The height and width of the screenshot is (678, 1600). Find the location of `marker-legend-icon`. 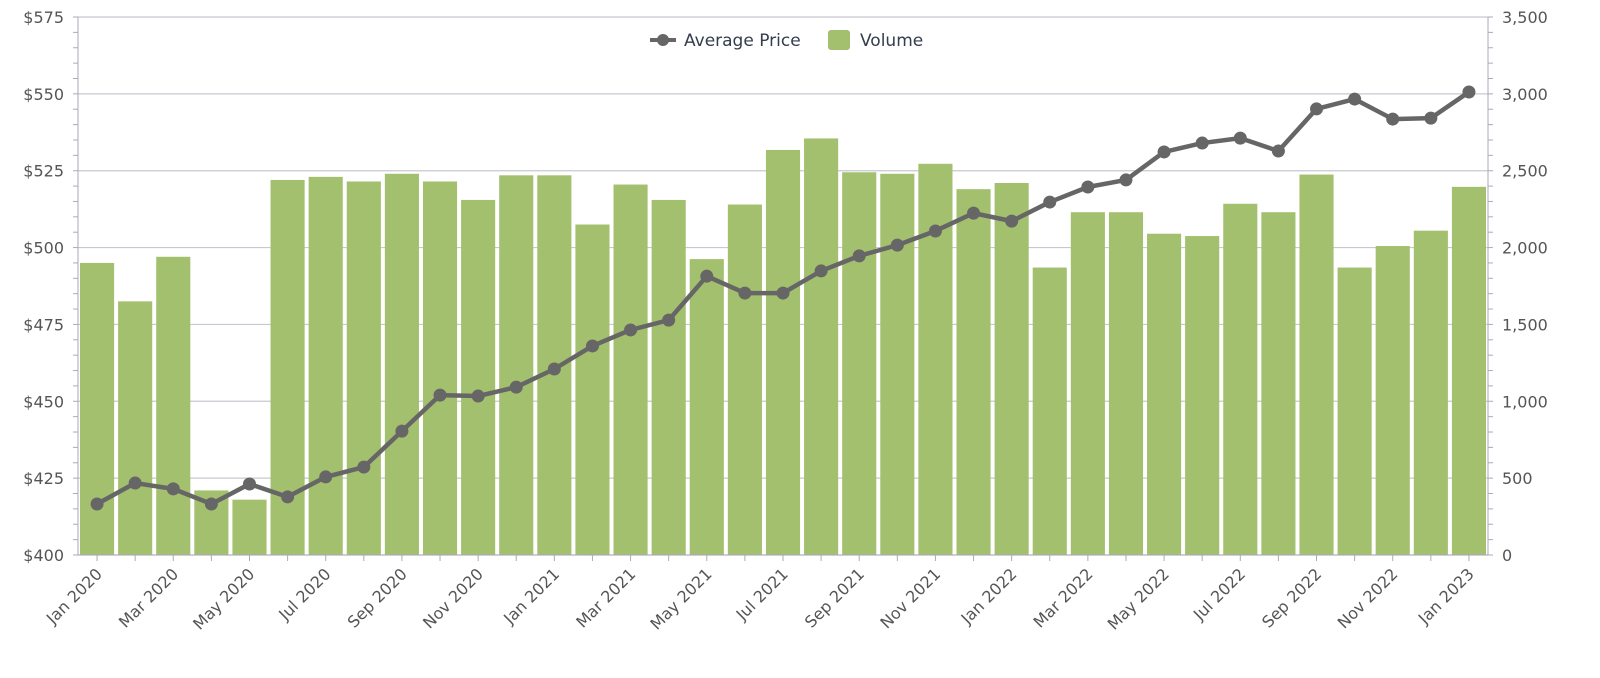

marker-legend-icon is located at coordinates (663, 40).